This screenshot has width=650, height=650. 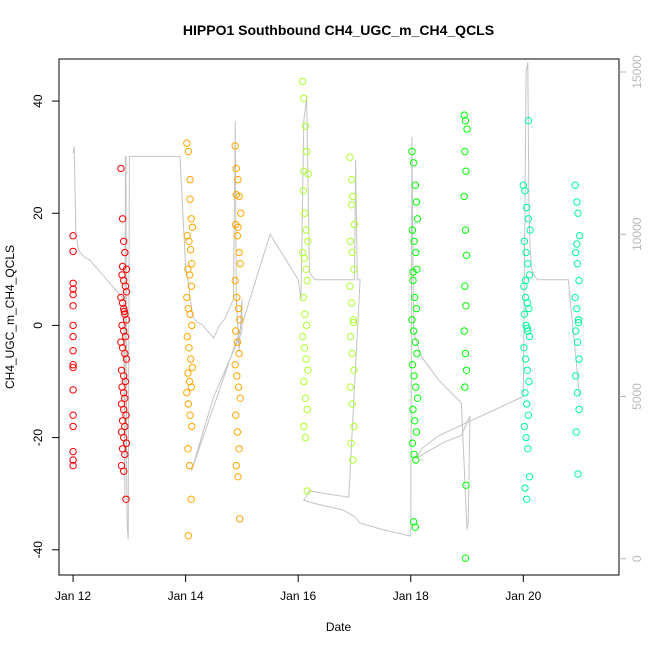 I want to click on y2-tick-label: 15000, so click(x=637, y=72).